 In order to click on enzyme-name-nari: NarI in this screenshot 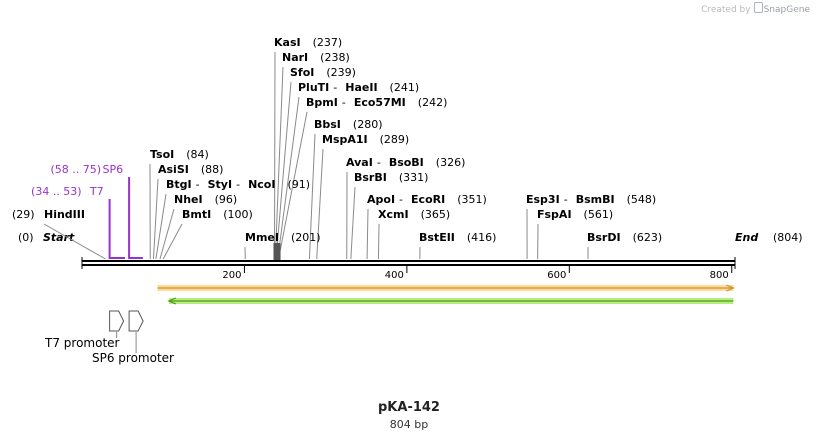, I will do `click(295, 57)`.